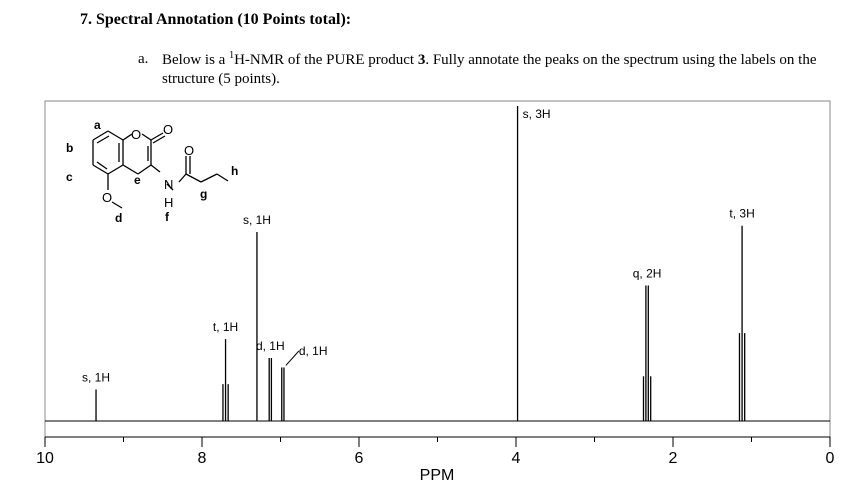  Describe the element at coordinates (234, 171) in the screenshot. I see `structure-label-h: h` at that location.